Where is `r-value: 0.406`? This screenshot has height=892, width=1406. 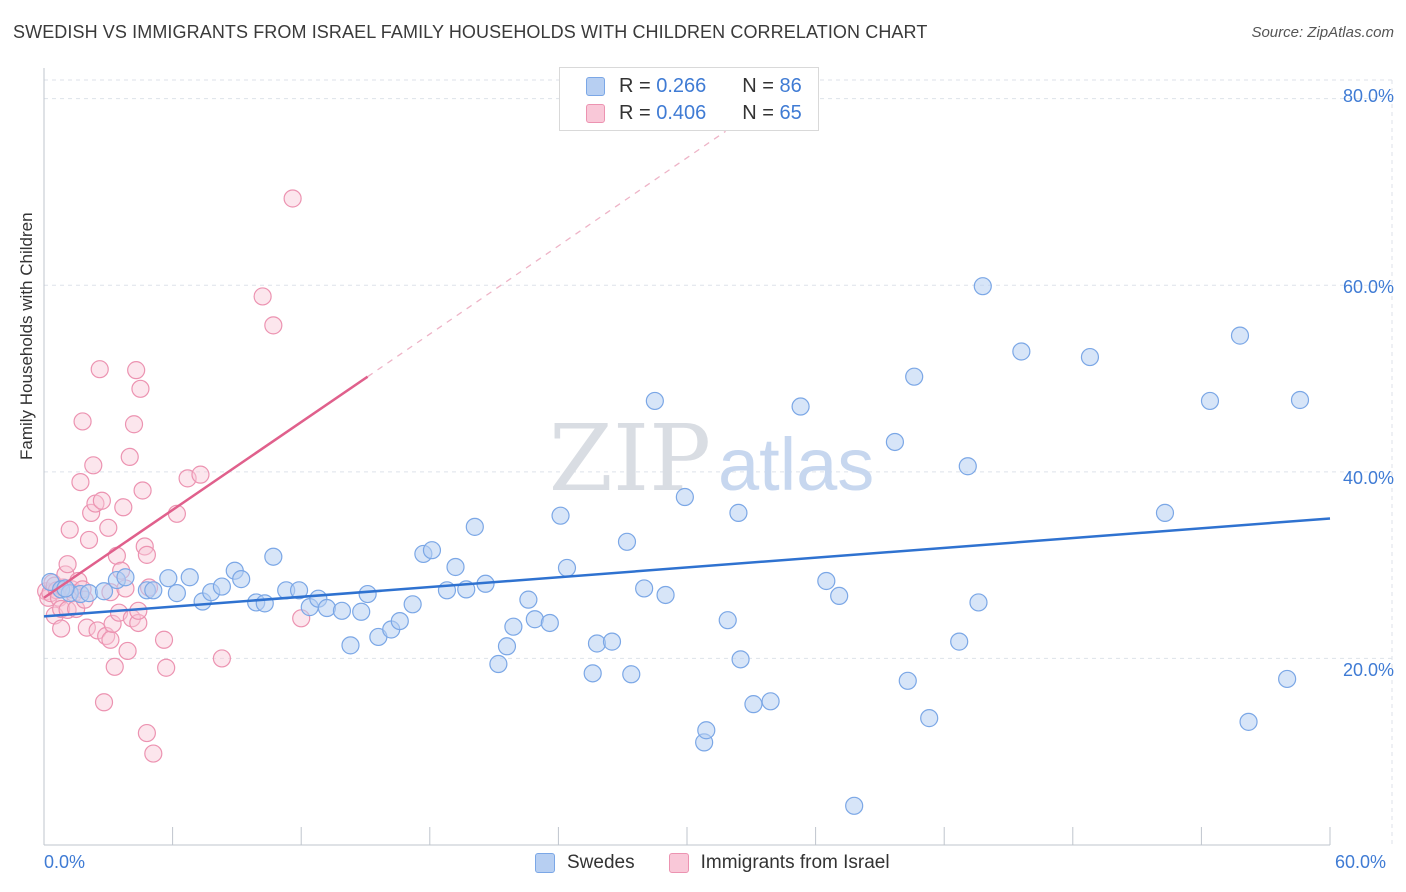 r-value: 0.406 is located at coordinates (681, 112).